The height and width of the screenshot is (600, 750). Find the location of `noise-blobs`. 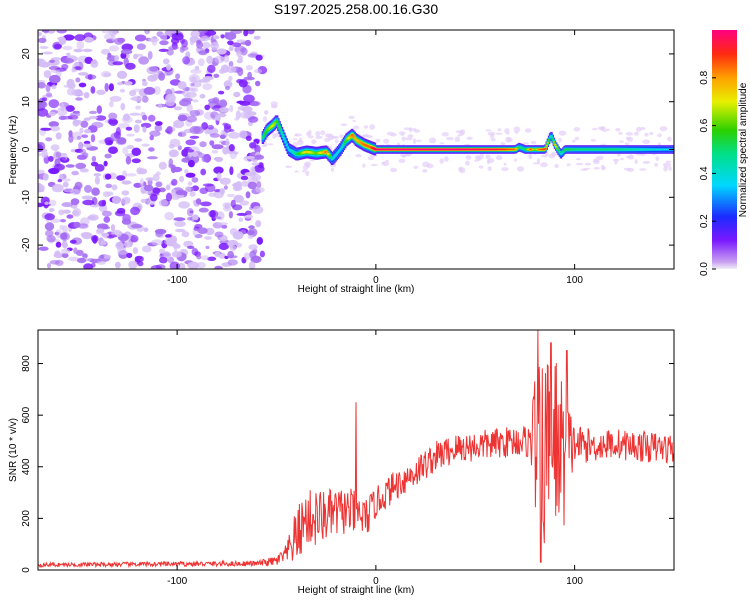

noise-blobs is located at coordinates (153, 149).